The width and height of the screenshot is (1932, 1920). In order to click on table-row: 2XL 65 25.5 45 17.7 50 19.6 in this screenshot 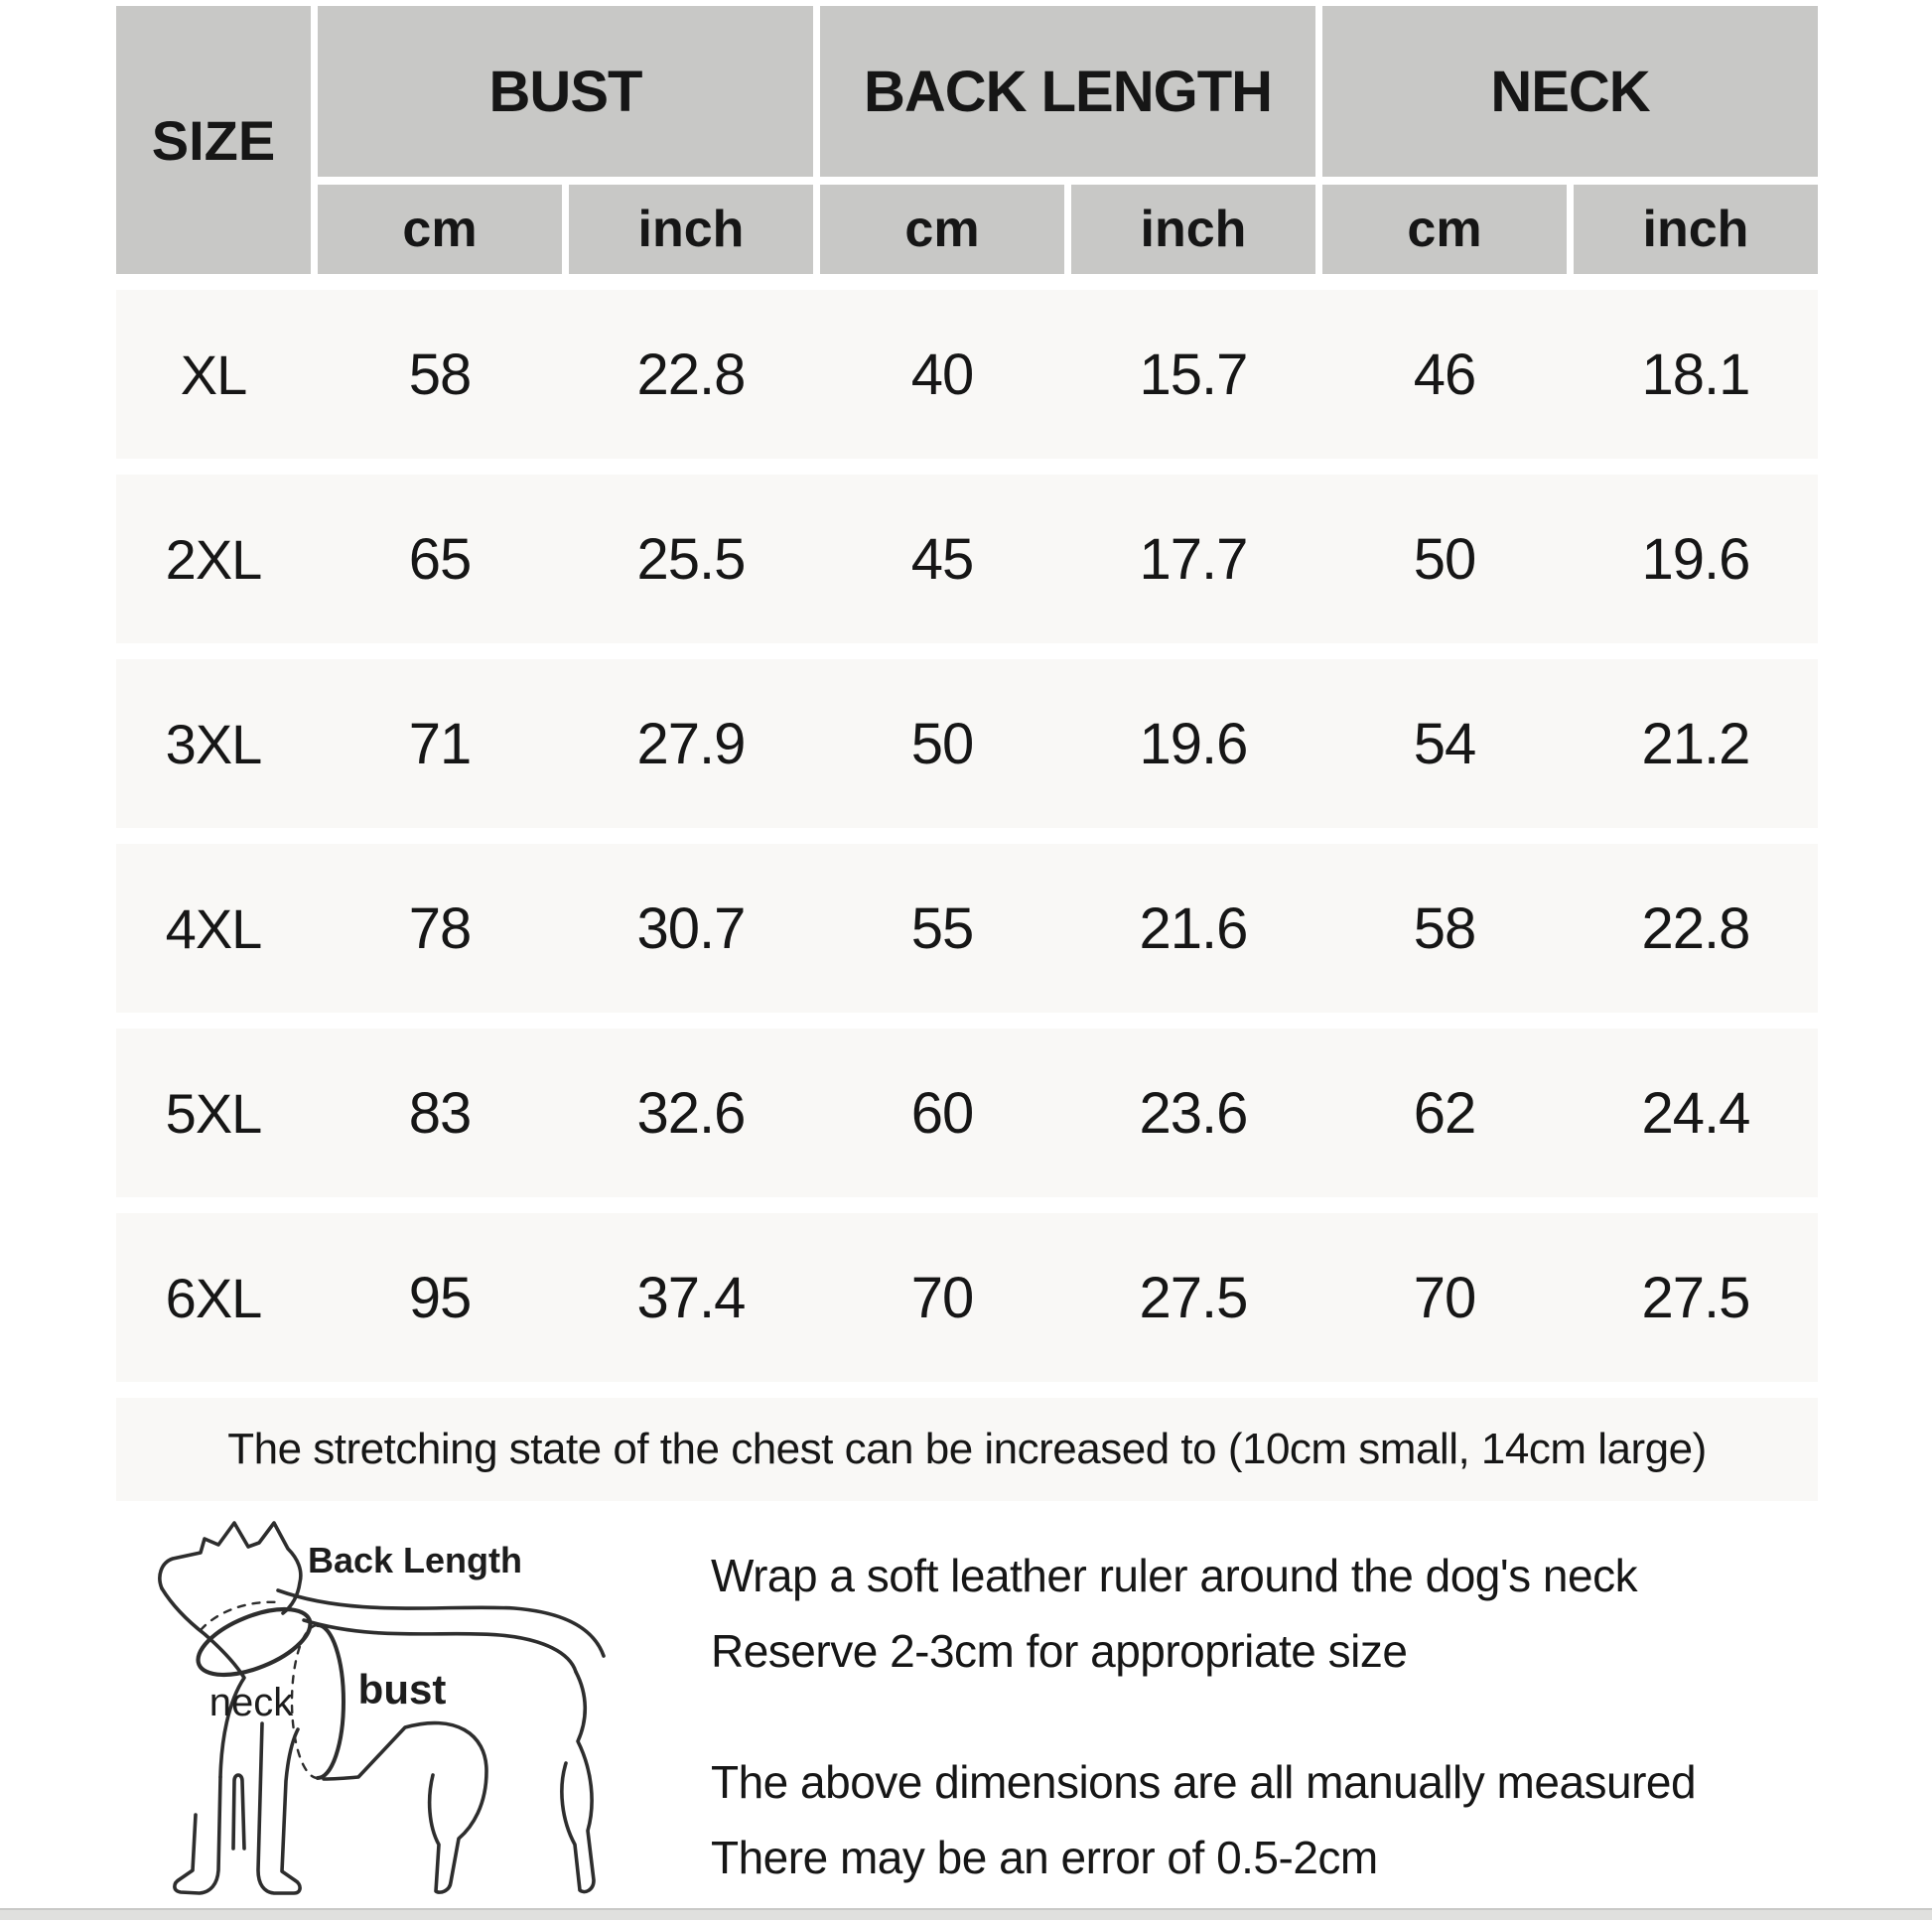, I will do `click(967, 559)`.